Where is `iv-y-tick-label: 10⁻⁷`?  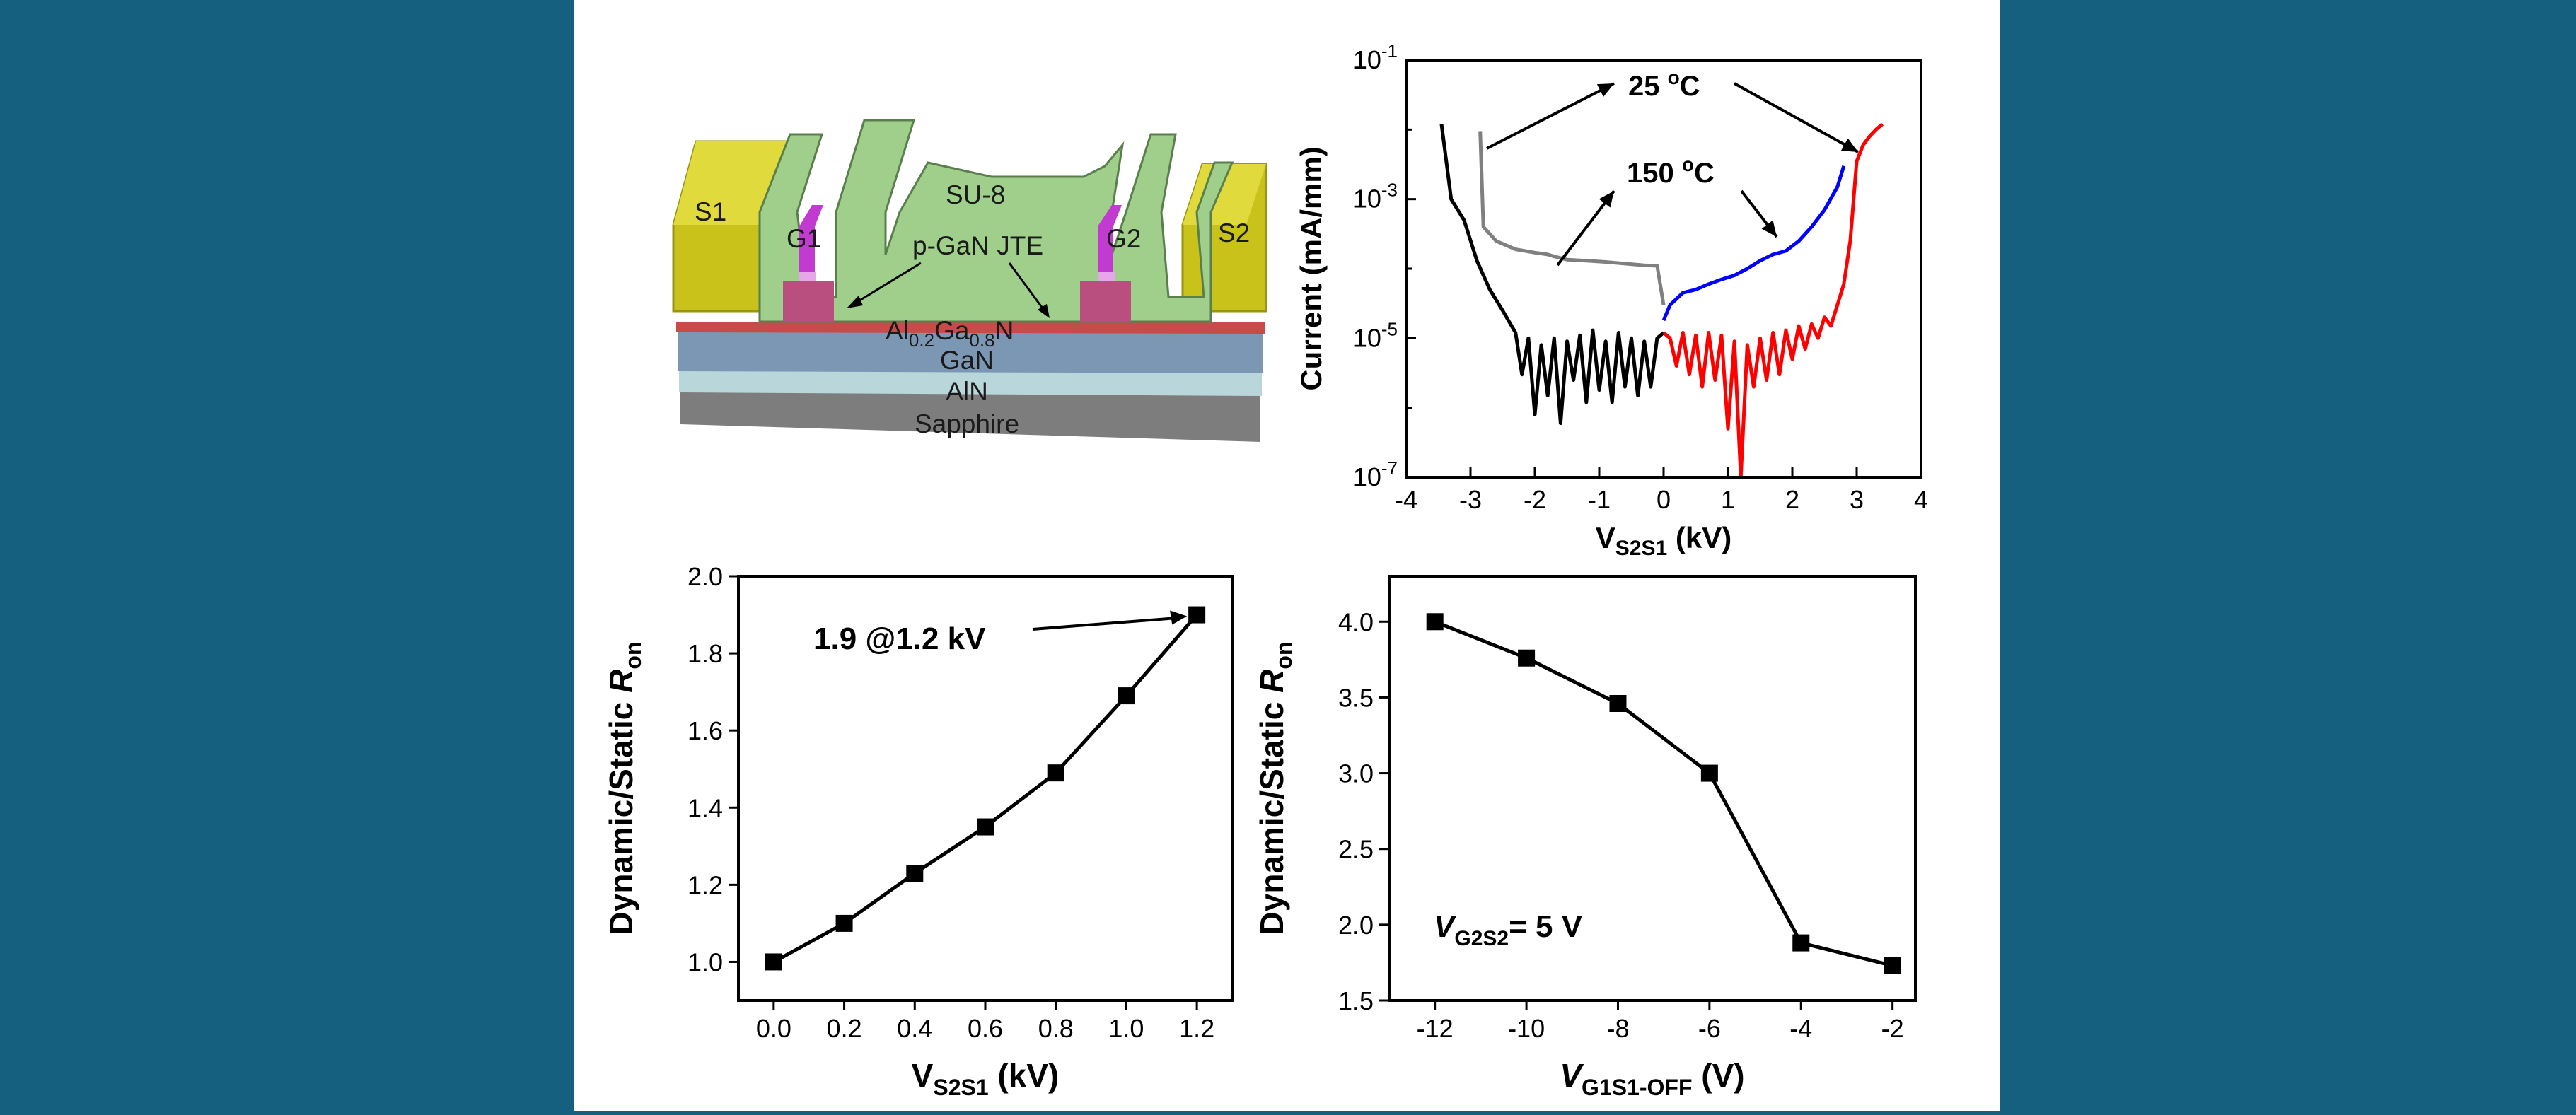 iv-y-tick-label: 10⁻⁷ is located at coordinates (1375, 474).